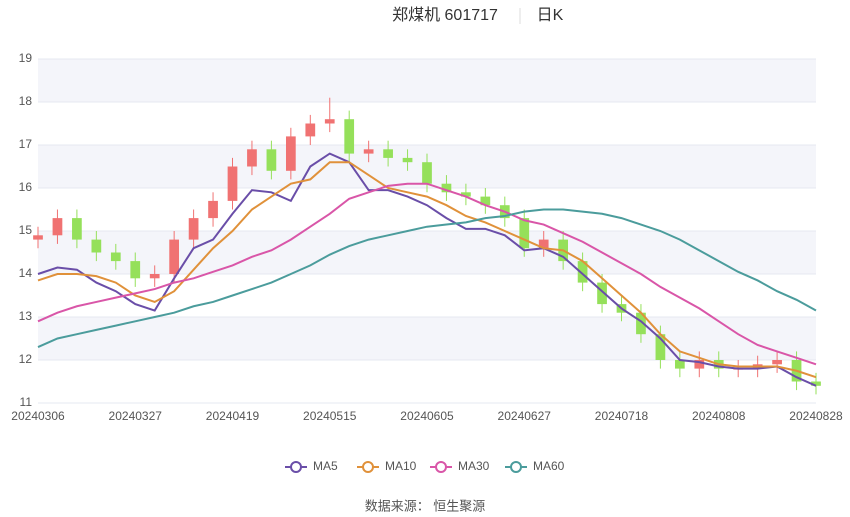 This screenshot has height=517, width=850. What do you see at coordinates (26, 402) in the screenshot?
I see `y-tick-label: 11` at bounding box center [26, 402].